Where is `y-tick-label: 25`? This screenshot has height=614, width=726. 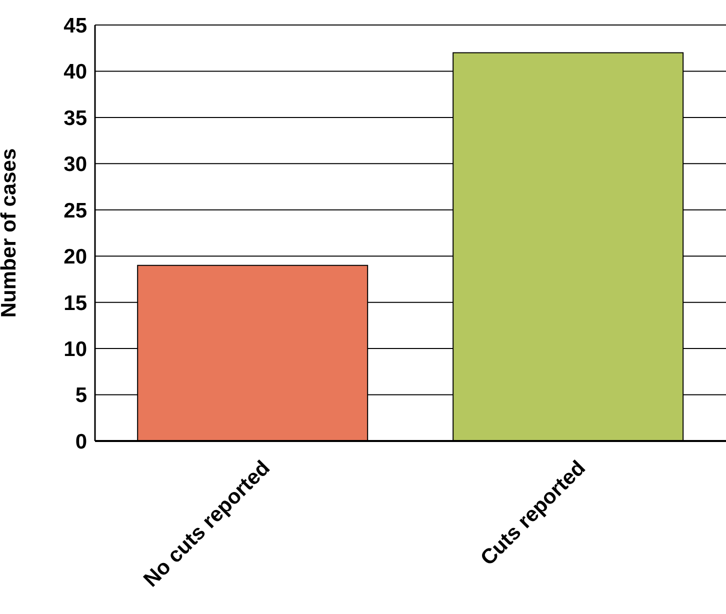
y-tick-label: 25 is located at coordinates (76, 210).